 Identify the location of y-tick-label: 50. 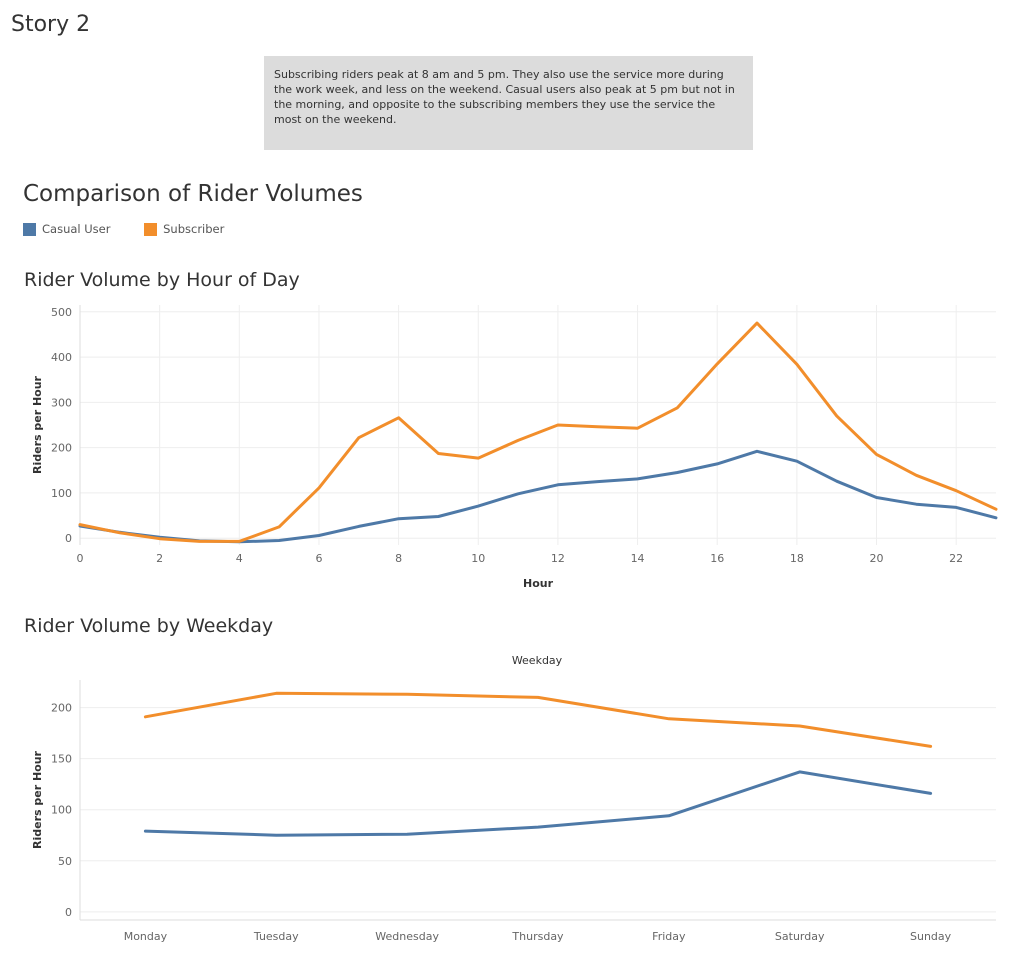
(65, 861).